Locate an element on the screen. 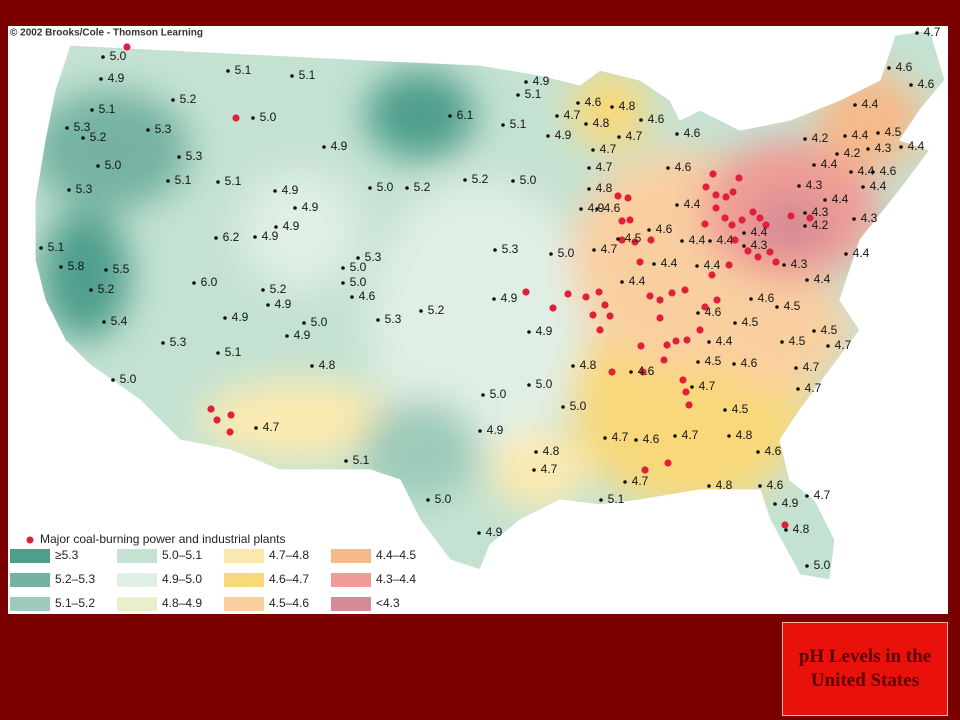 The image size is (960, 720). legend-range: 4.4–4.5 is located at coordinates (396, 555).